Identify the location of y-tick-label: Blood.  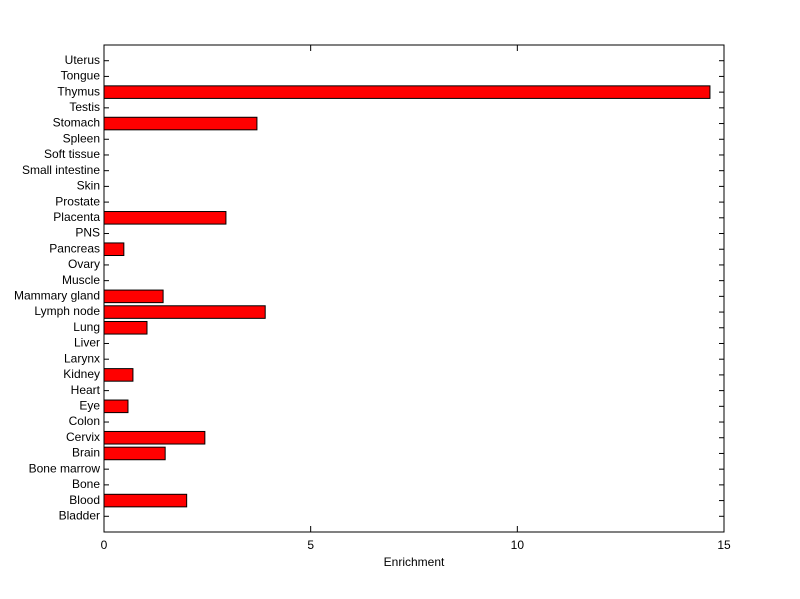
(84, 500).